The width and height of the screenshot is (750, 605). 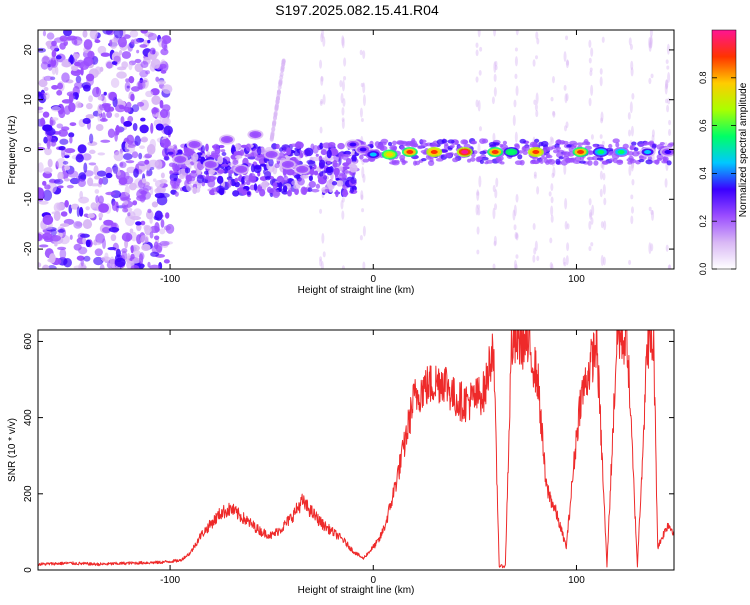 What do you see at coordinates (703, 221) in the screenshot?
I see `colorbar-tick-label: 0.2` at bounding box center [703, 221].